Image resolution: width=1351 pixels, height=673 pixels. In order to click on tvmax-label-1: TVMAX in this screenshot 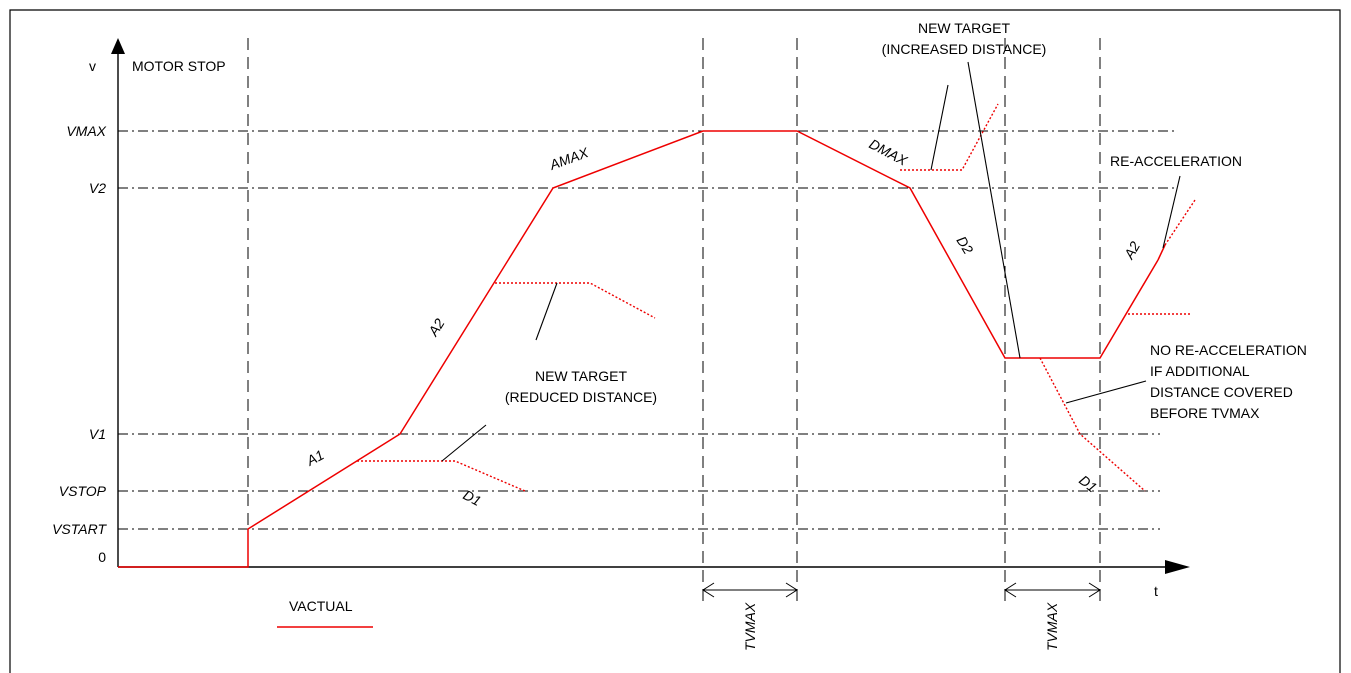, I will do `click(750, 626)`.